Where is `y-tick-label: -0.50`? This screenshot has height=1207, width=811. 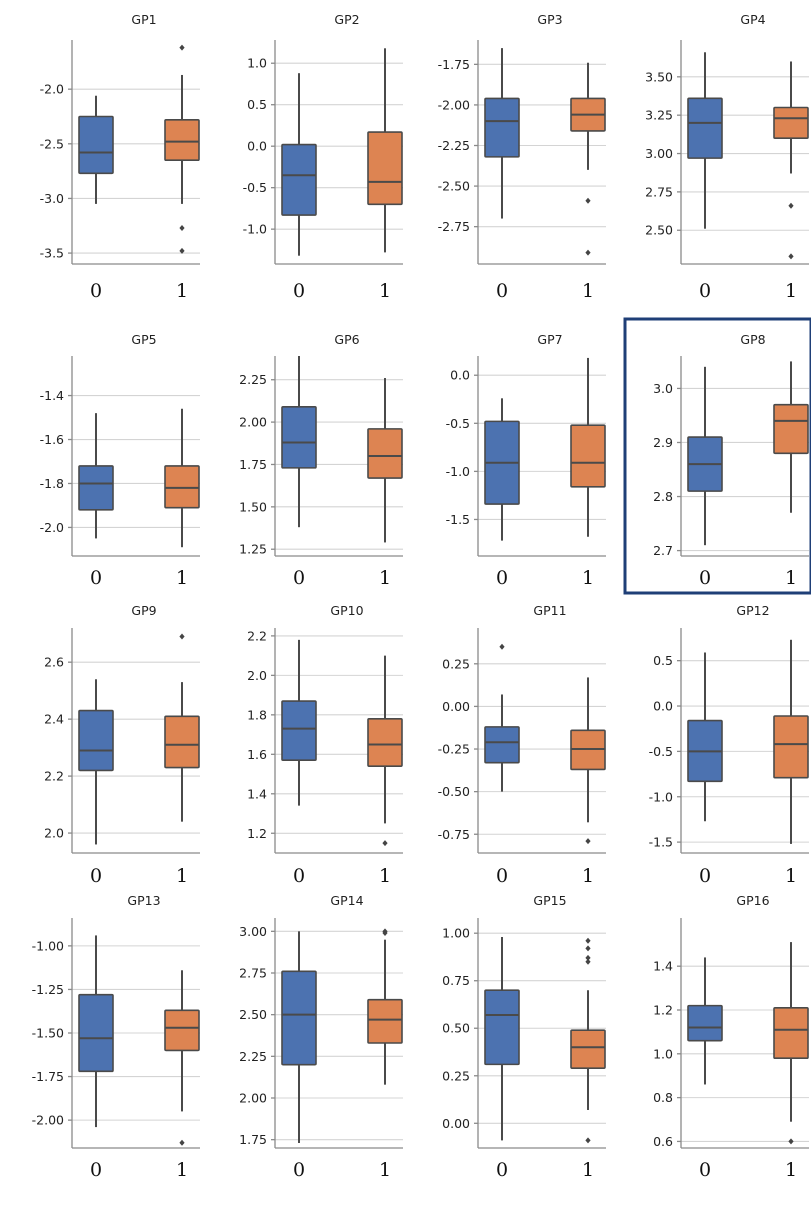
y-tick-label: -0.50 is located at coordinates (454, 791).